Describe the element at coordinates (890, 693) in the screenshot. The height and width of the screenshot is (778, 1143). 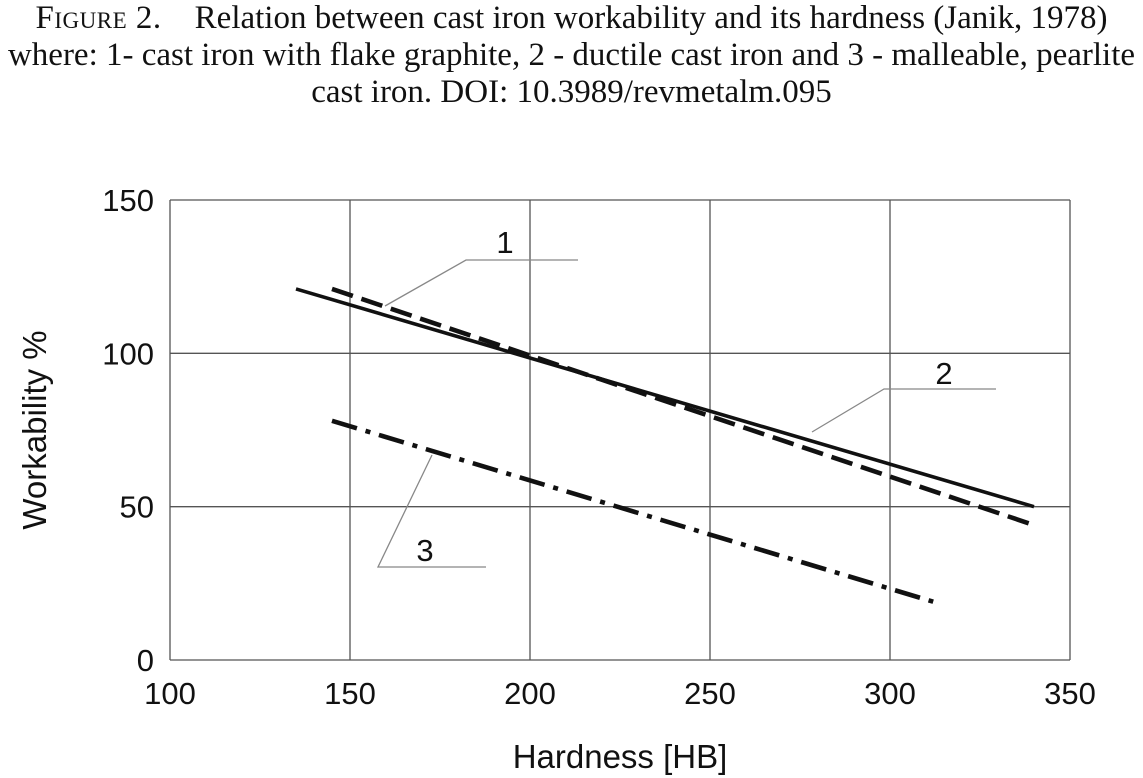
I see `x-tick-label: 300` at that location.